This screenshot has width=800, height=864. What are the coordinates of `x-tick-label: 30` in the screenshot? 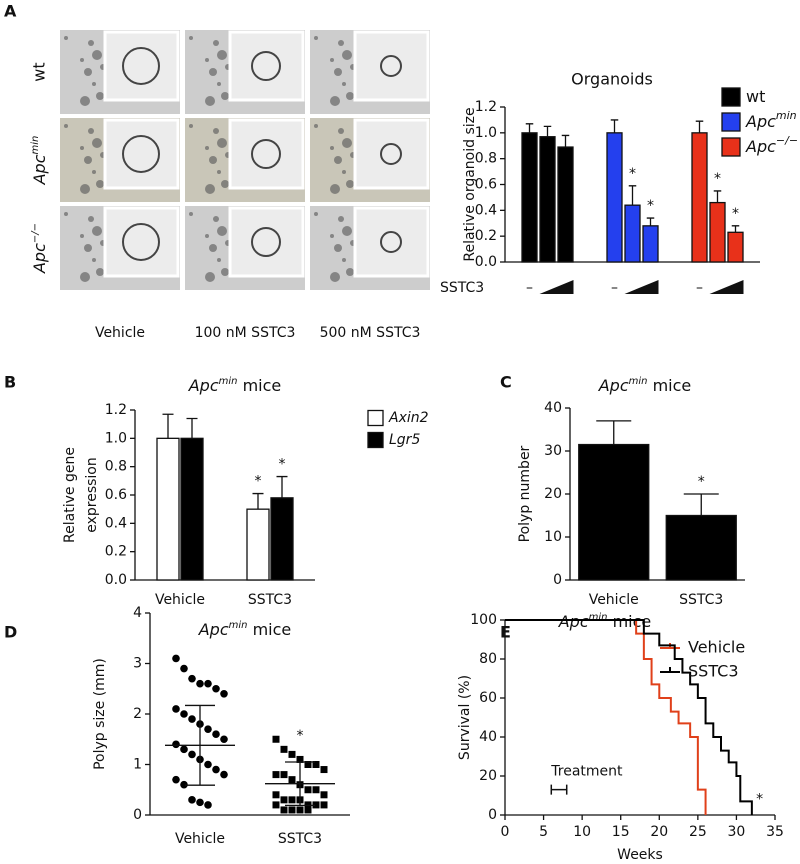 It's located at (737, 832).